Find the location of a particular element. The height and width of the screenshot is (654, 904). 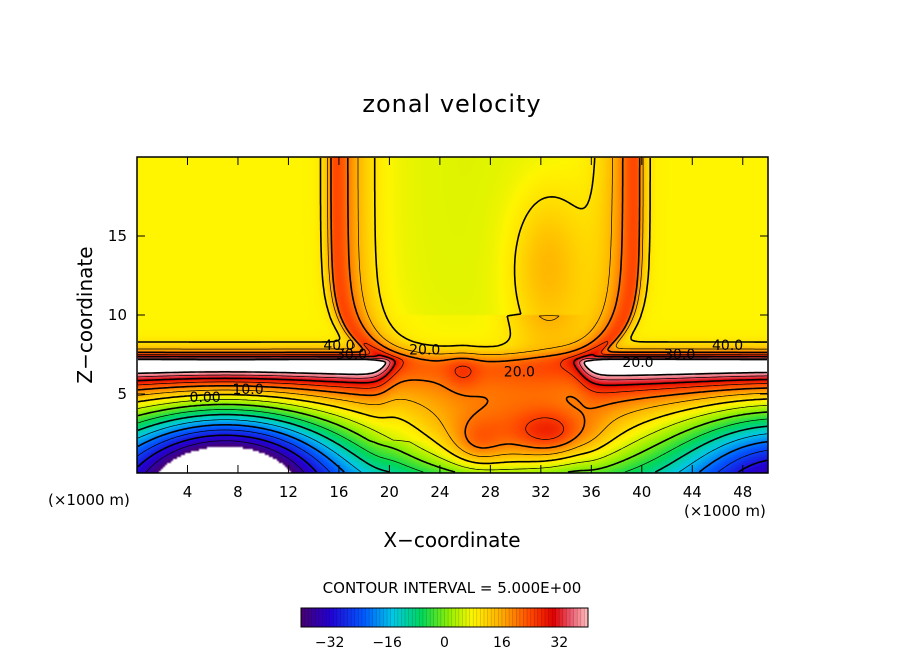

contour-interval-note: CONTOUR INTERVAL = 5.000E+00 is located at coordinates (452, 588).